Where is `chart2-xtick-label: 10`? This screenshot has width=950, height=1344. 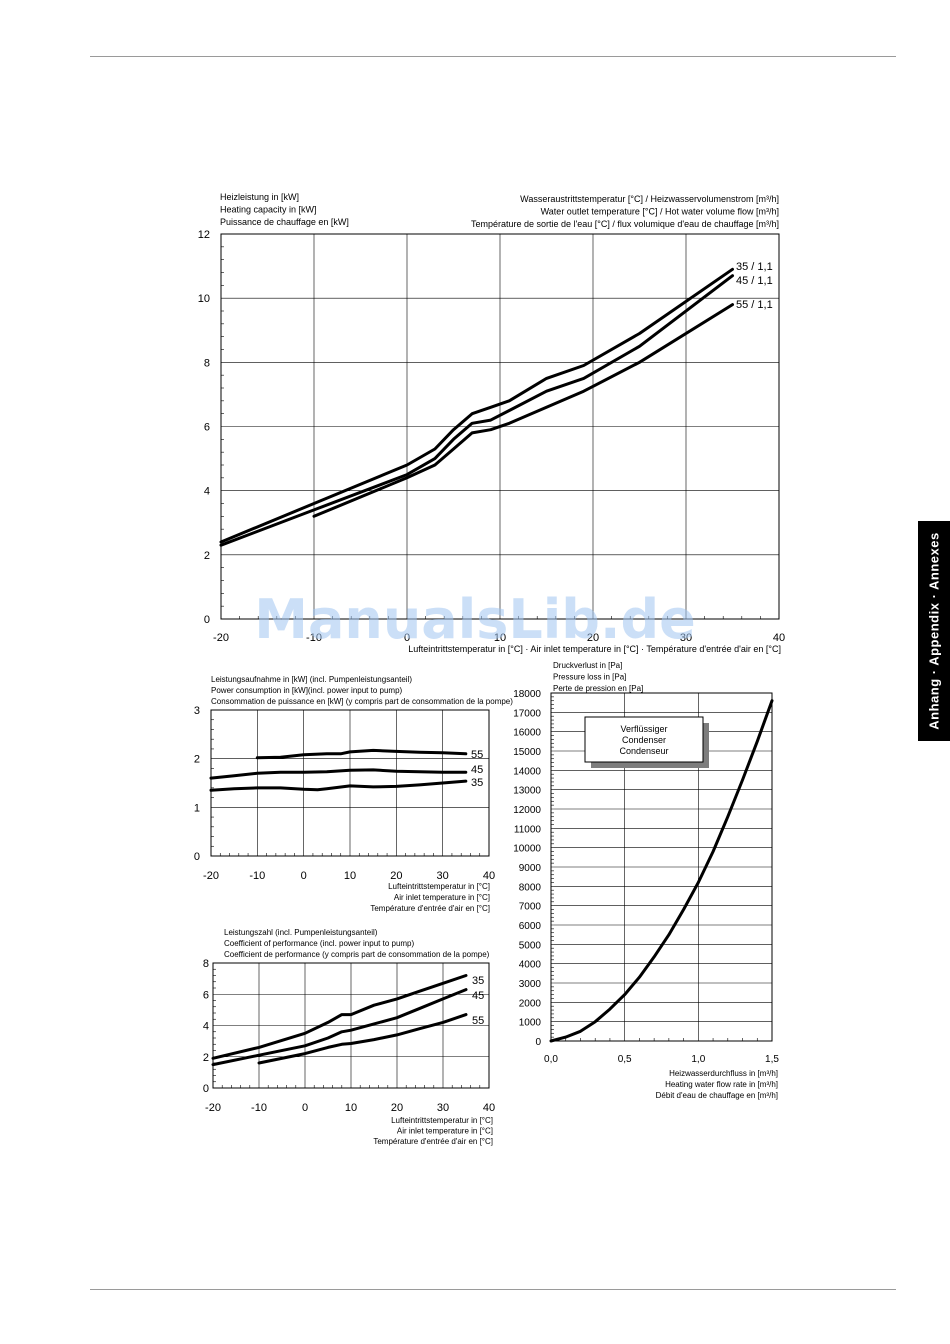
chart2-xtick-label: 10 is located at coordinates (350, 876).